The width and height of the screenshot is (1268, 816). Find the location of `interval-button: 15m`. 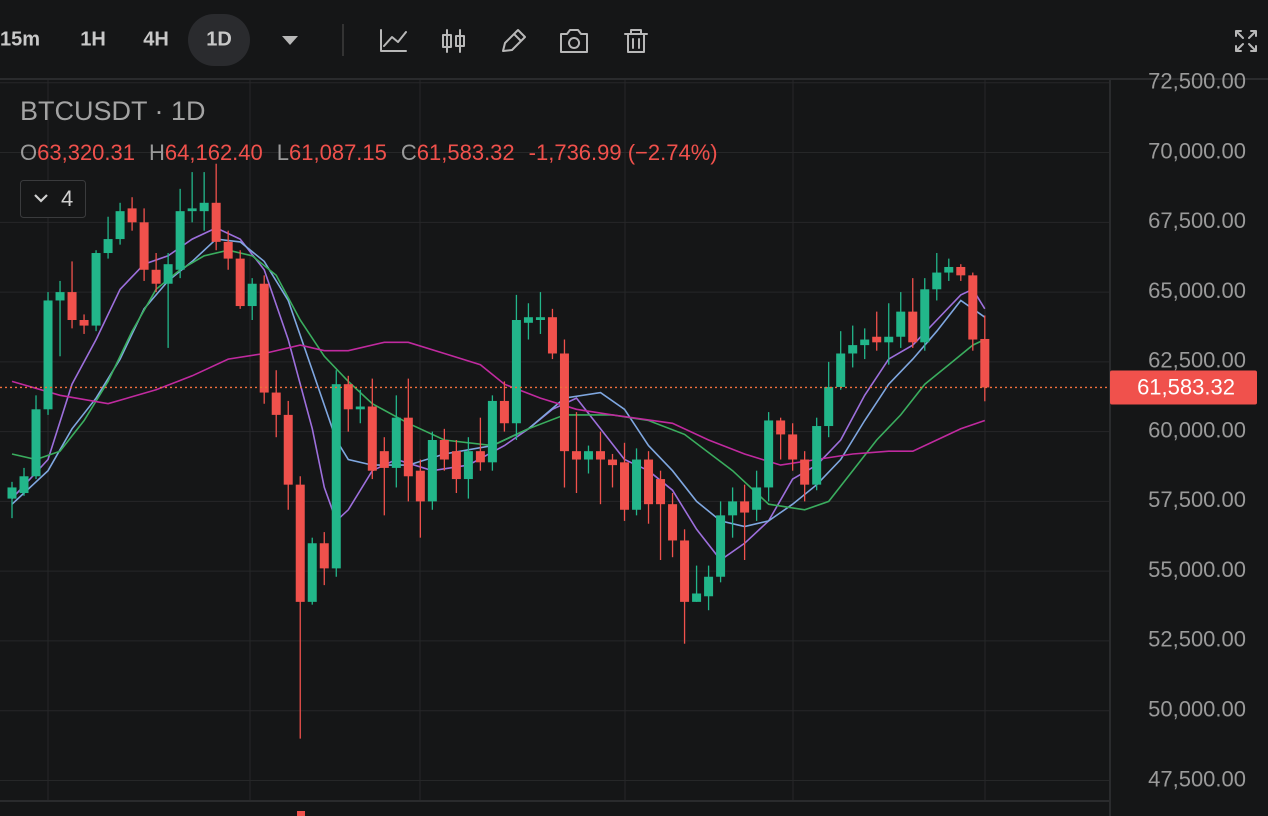

interval-button: 15m is located at coordinates (20, 39).